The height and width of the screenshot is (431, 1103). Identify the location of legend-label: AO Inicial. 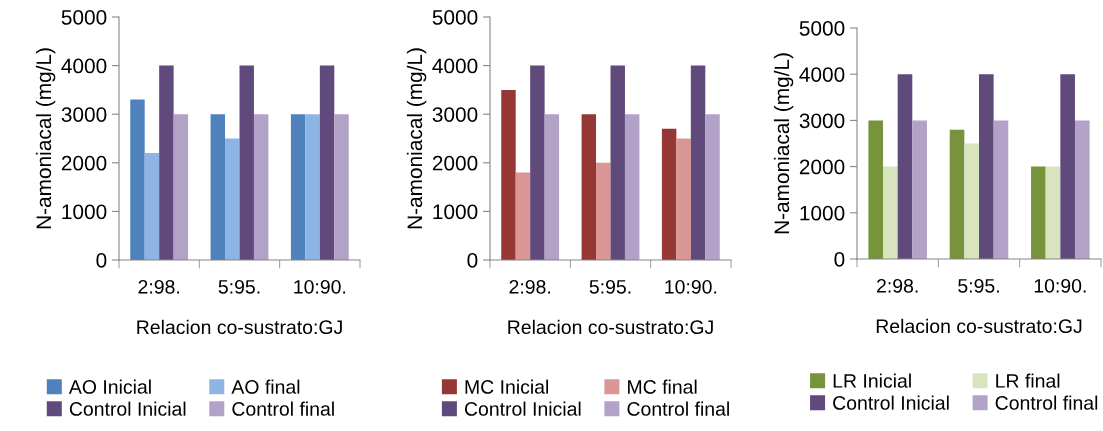
(109, 386).